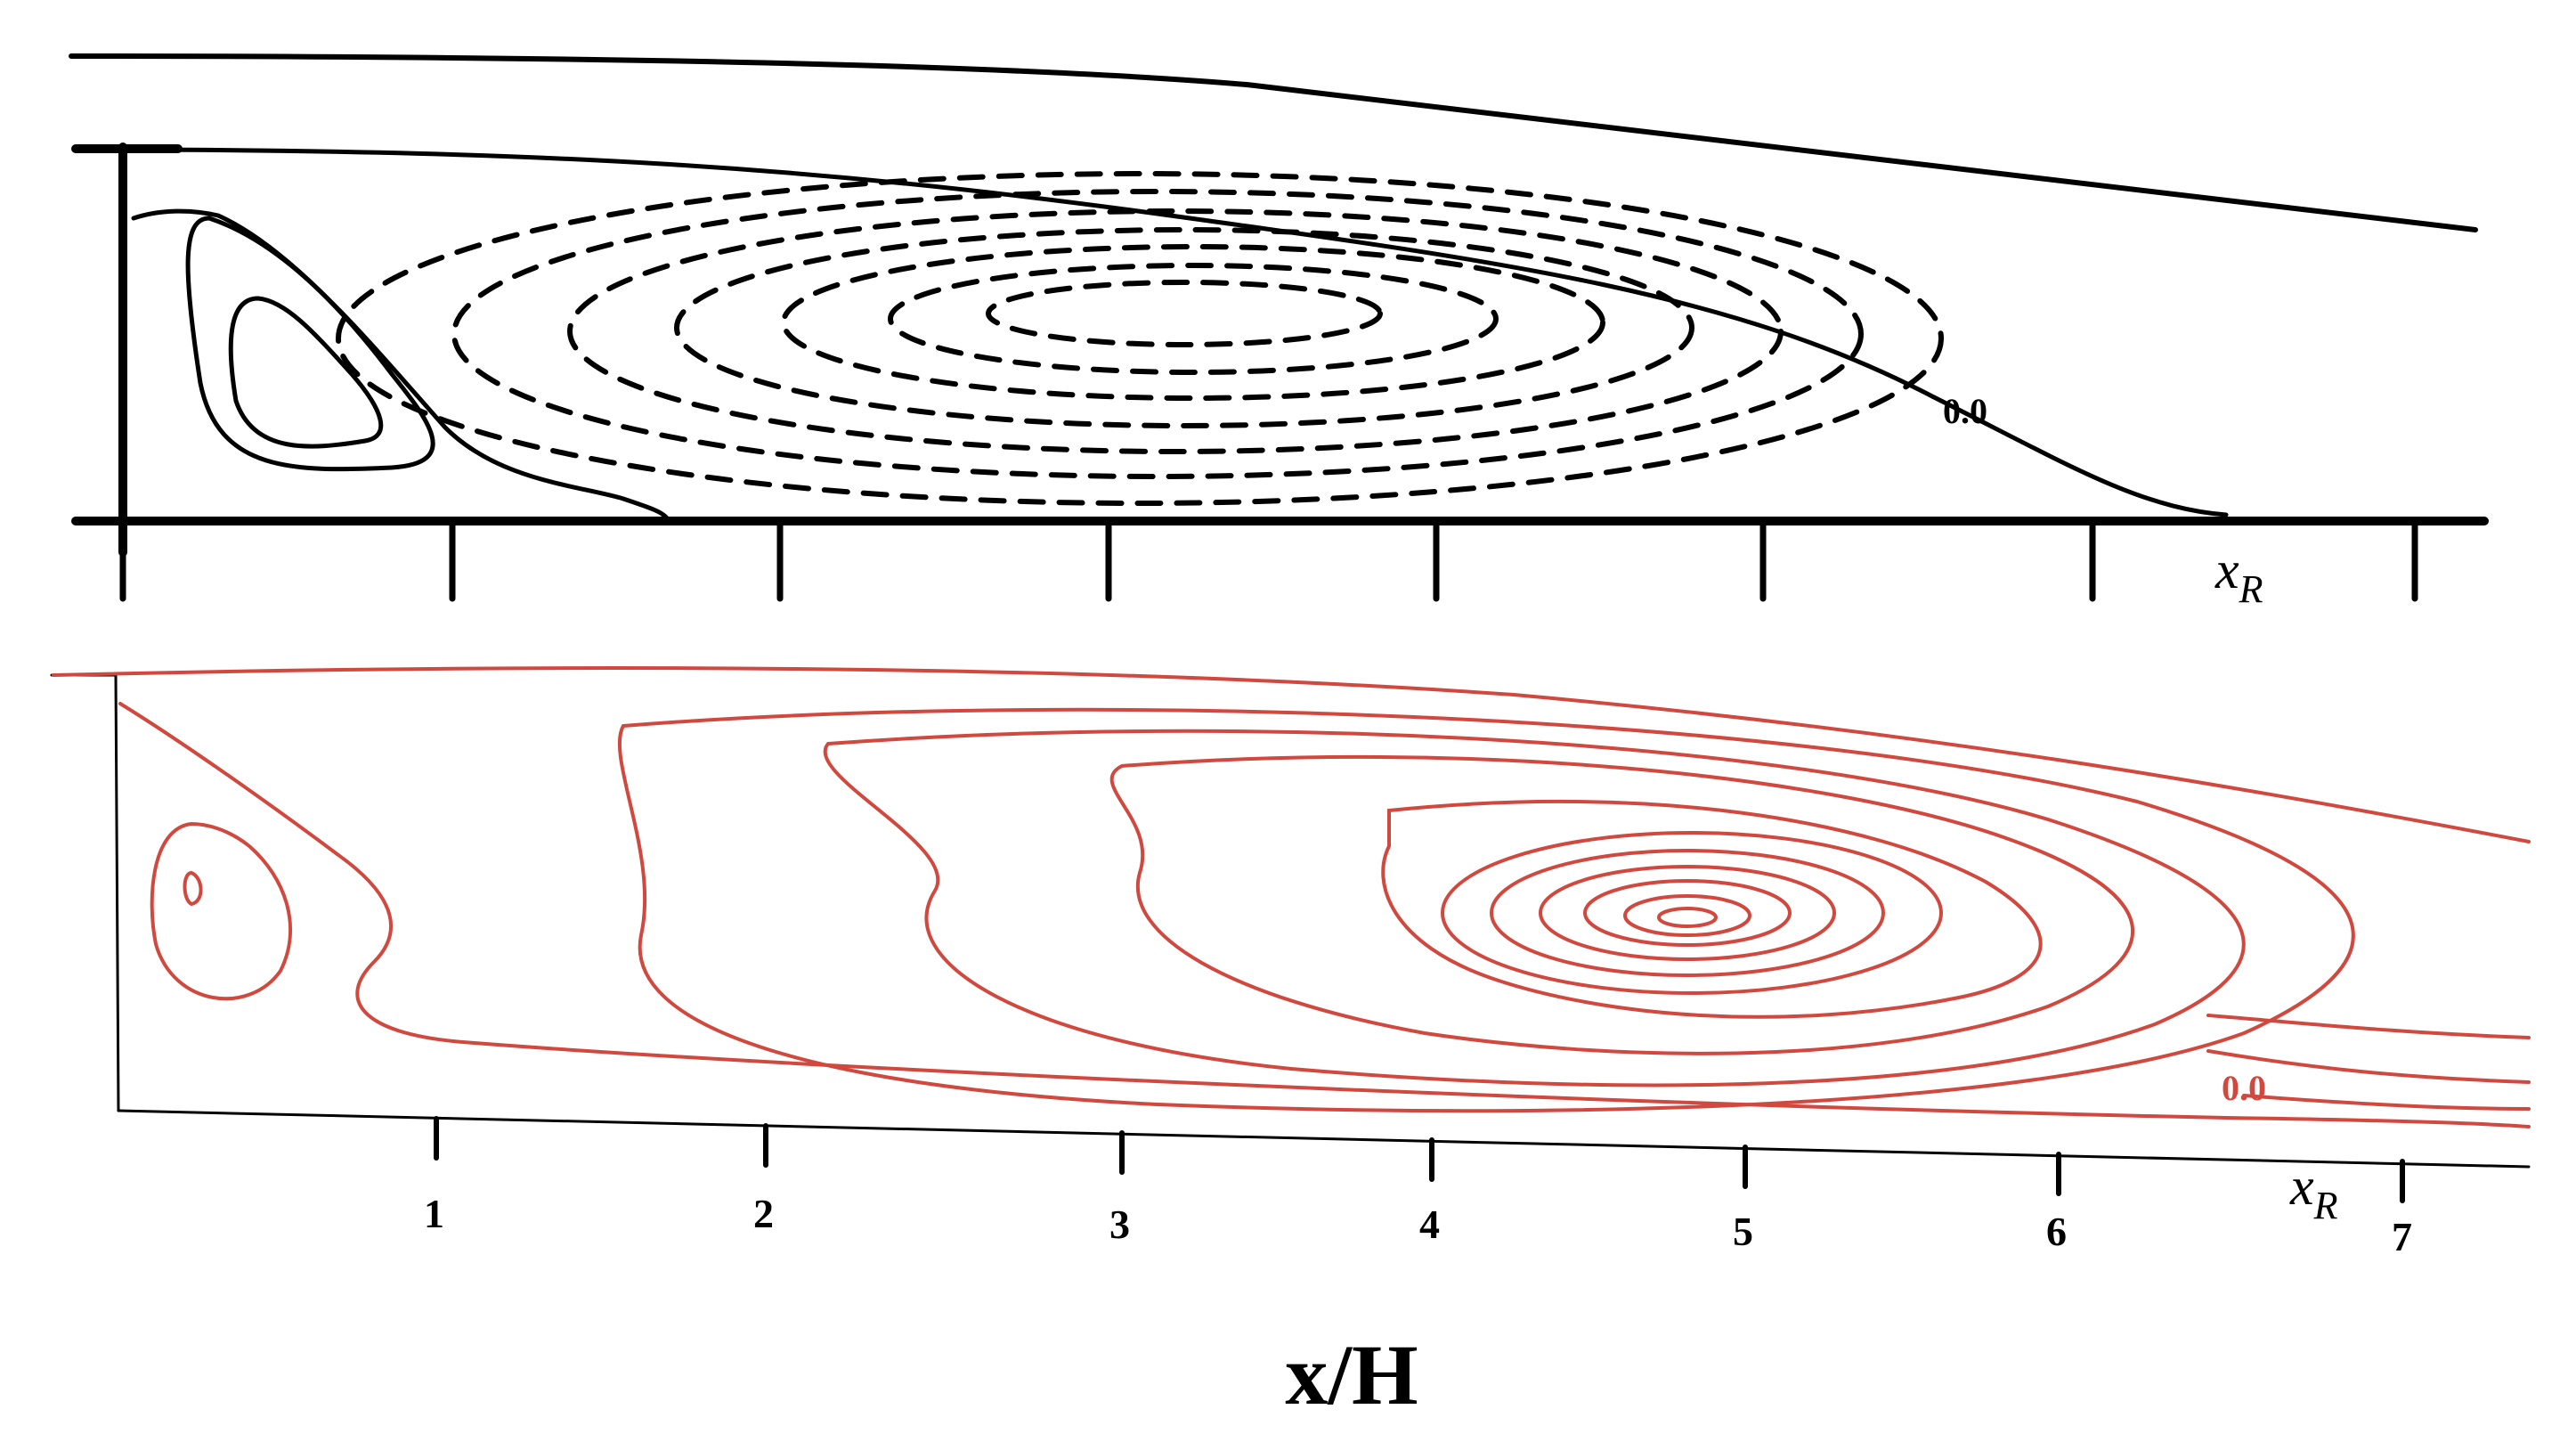 Image resolution: width=2576 pixels, height=1450 pixels. Describe the element at coordinates (306, 372) in the screenshot. I see `top-corner-loop-inner` at that location.